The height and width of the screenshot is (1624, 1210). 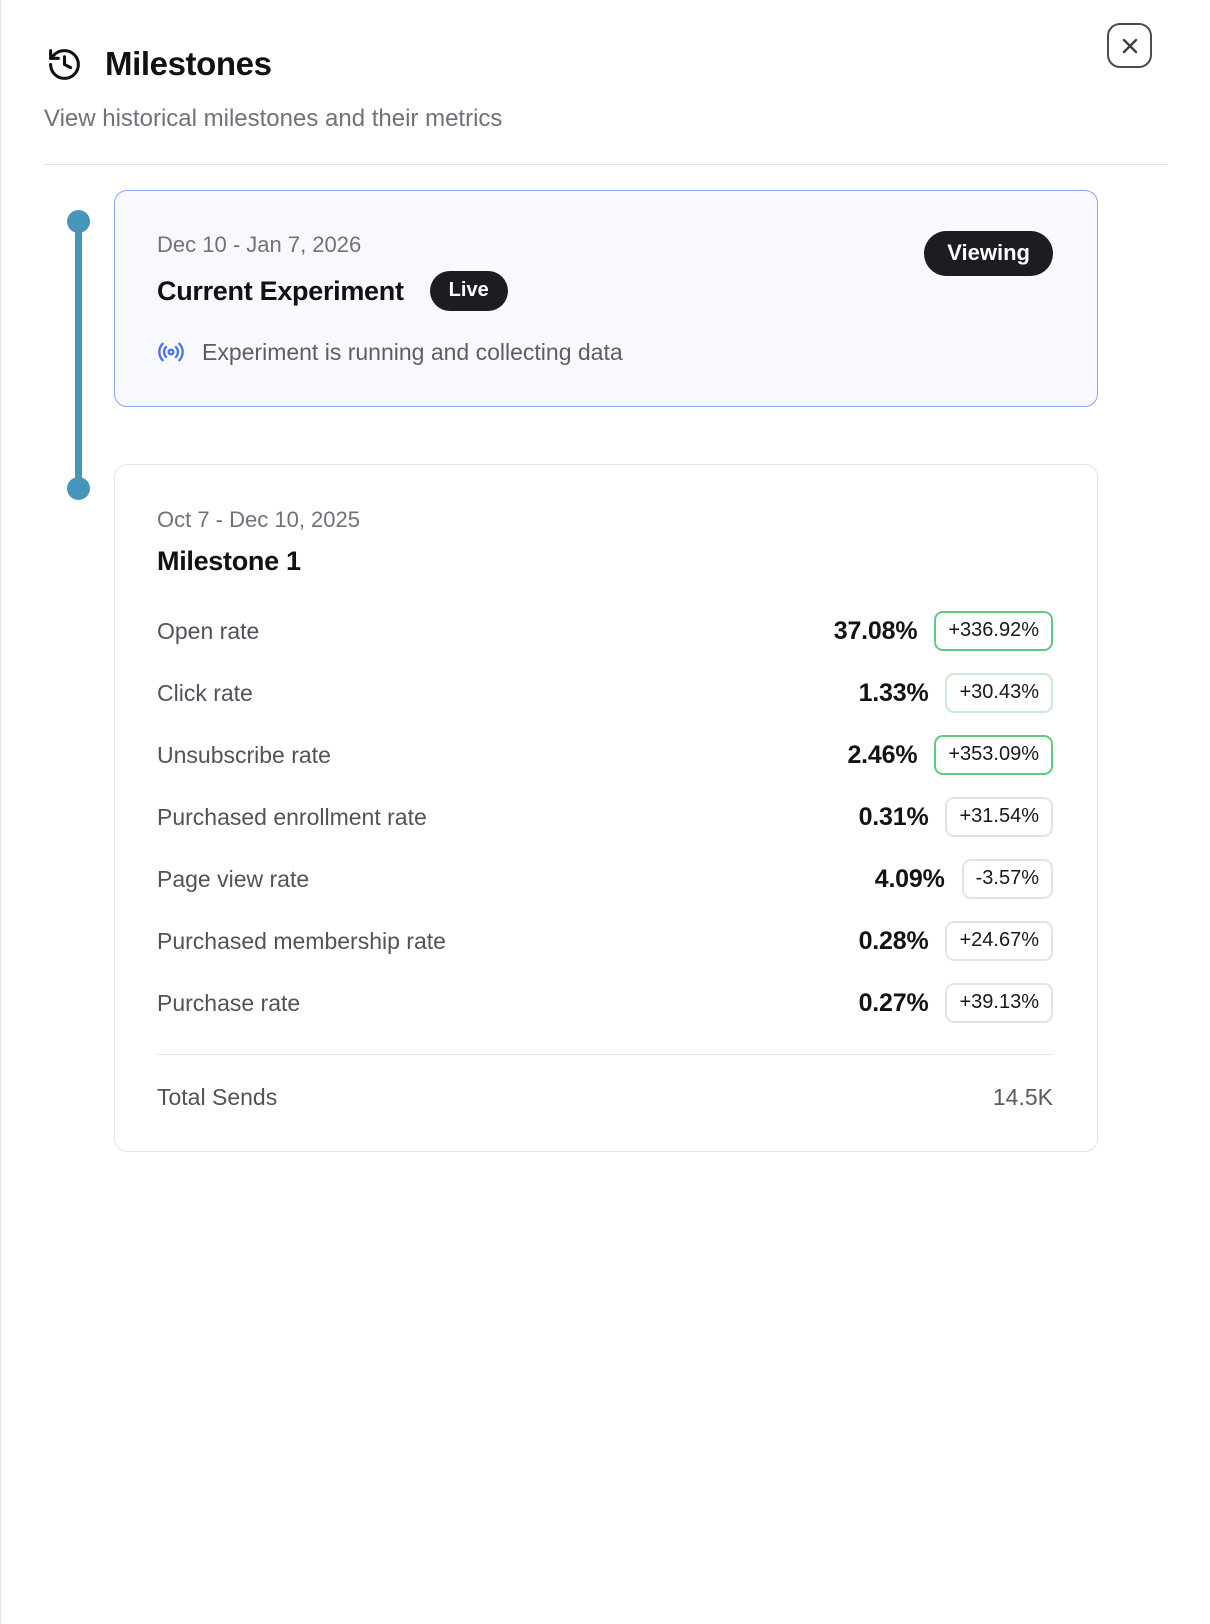 I want to click on total-sends-value: 14.5K, so click(x=1022, y=1097).